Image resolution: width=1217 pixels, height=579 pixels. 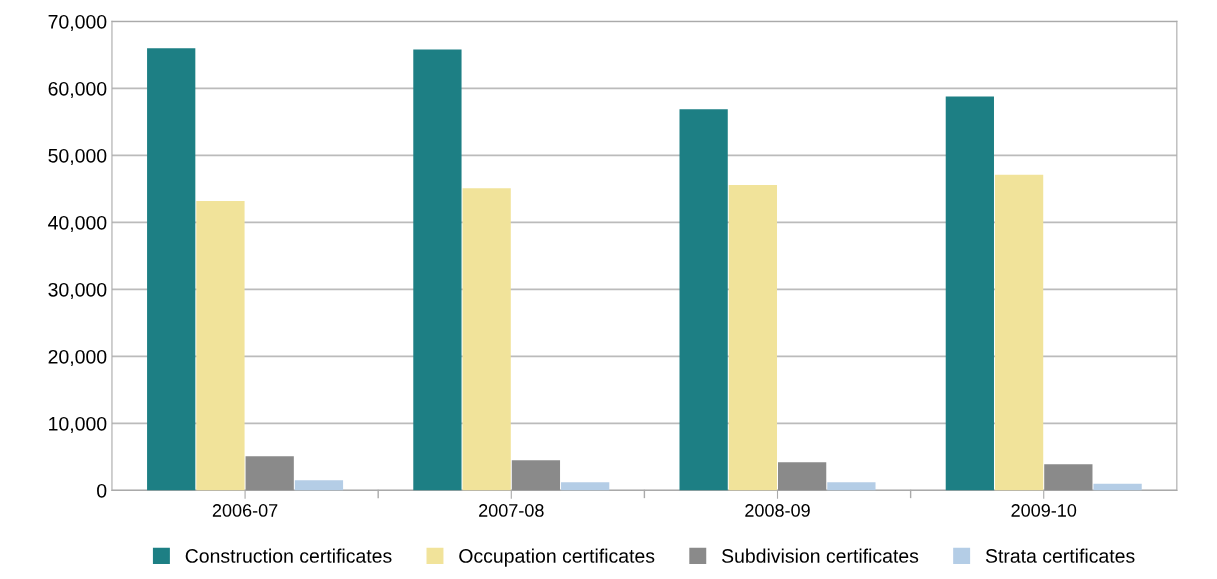 What do you see at coordinates (557, 557) in the screenshot?
I see `legend-label: Occupation certificates` at bounding box center [557, 557].